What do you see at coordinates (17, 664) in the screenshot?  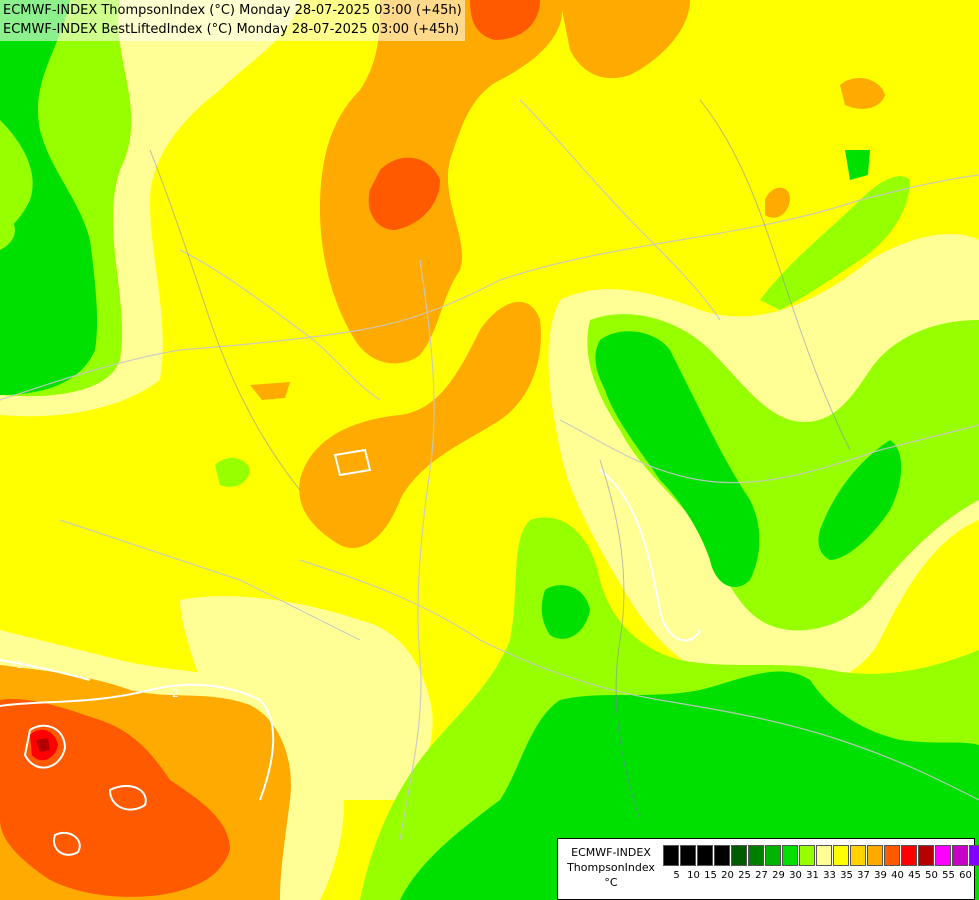 I see `contour-label-1: -1` at bounding box center [17, 664].